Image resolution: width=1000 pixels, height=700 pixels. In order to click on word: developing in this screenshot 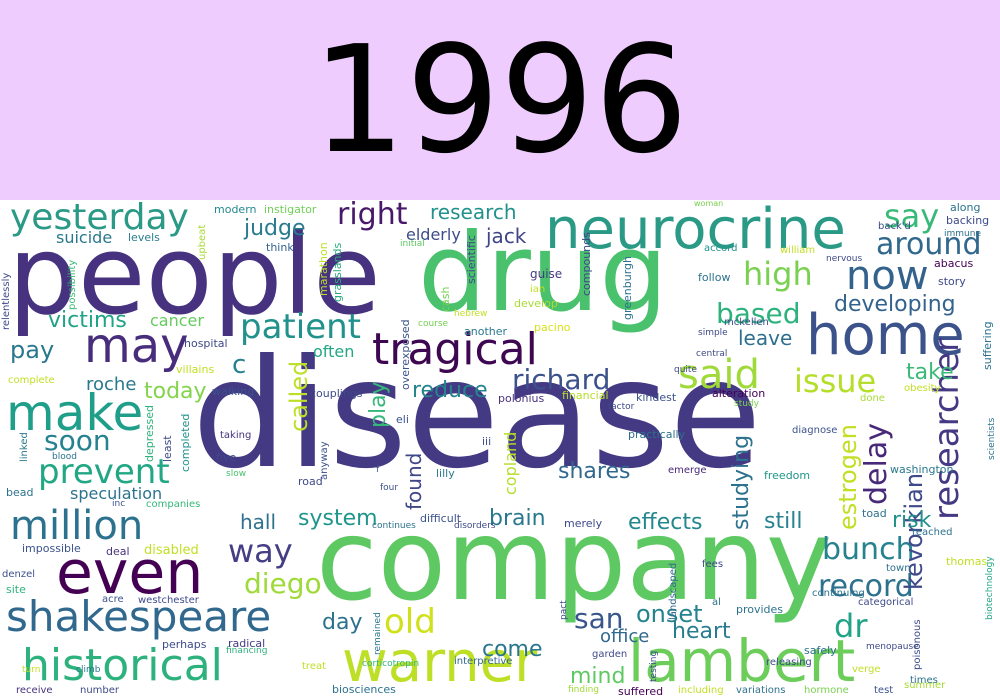, I will do `click(895, 304)`.